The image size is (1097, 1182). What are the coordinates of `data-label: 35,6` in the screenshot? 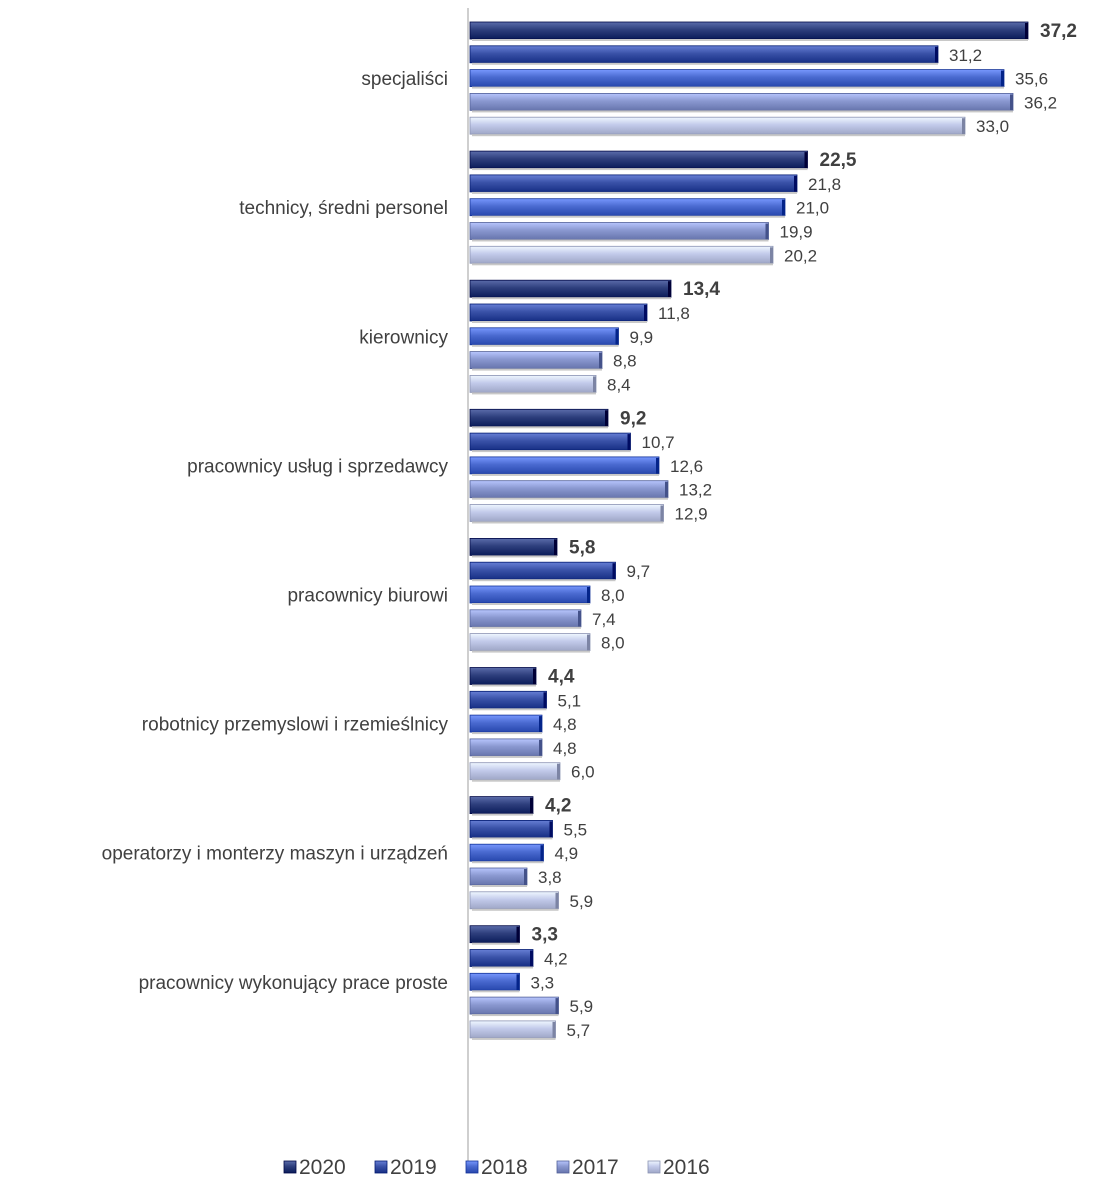 It's located at (1031, 79).